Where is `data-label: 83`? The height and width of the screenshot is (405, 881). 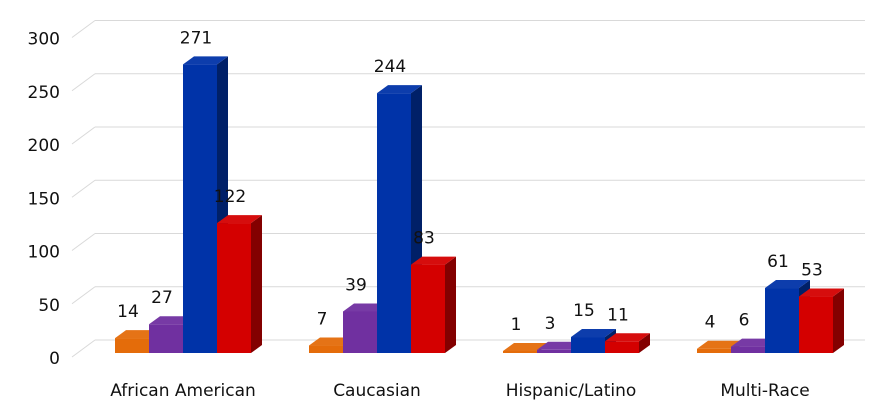
data-label: 83 is located at coordinates (424, 239).